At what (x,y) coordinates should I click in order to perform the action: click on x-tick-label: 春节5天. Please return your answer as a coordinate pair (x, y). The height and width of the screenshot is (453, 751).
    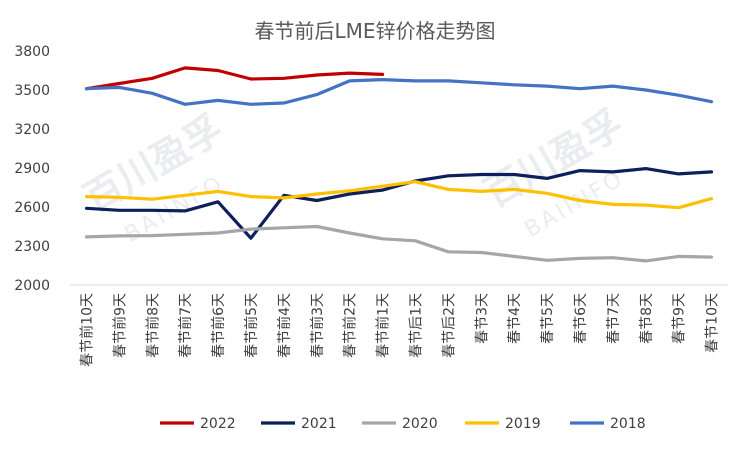
    Looking at the image, I should click on (548, 318).